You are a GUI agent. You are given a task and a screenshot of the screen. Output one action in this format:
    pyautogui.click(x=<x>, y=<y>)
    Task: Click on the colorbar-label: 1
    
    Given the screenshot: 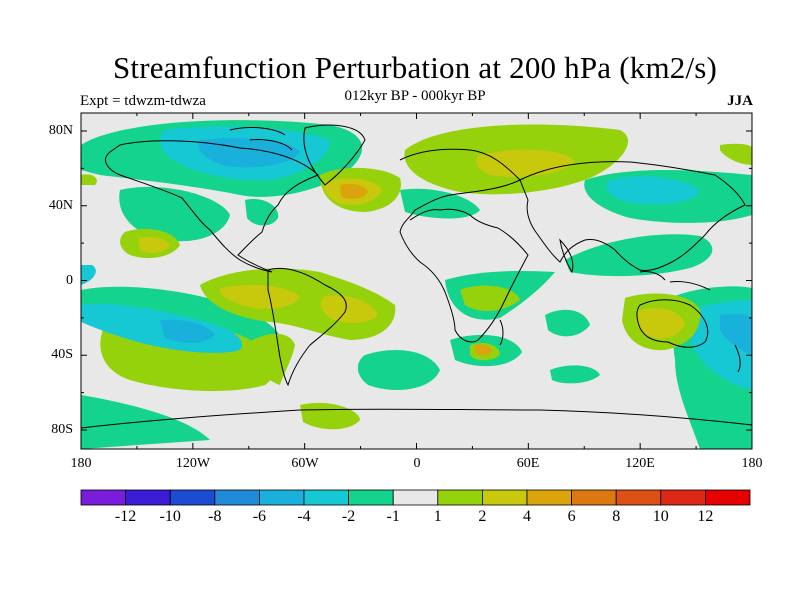 What is the action you would take?
    pyautogui.click(x=437, y=516)
    